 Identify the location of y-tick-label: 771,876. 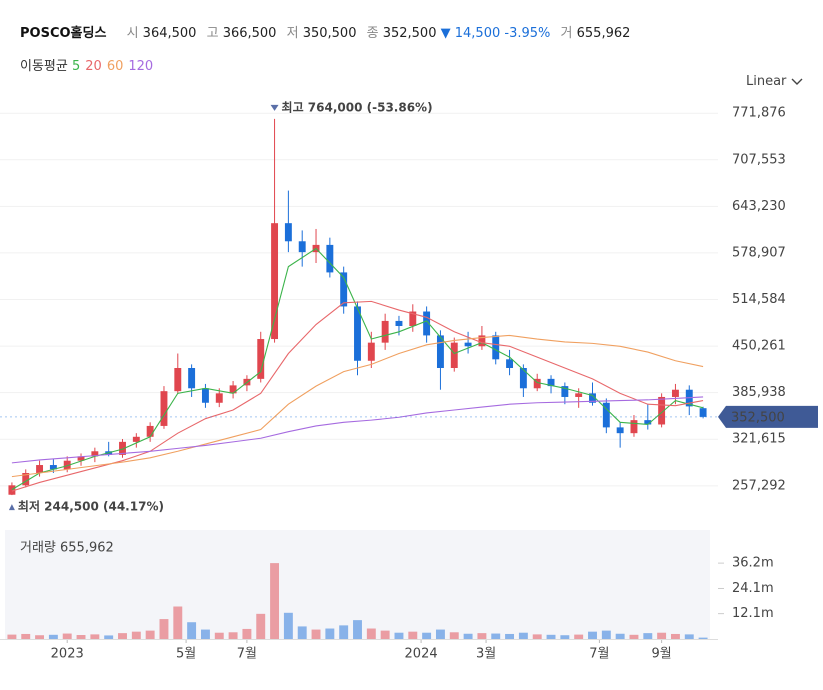
(759, 113).